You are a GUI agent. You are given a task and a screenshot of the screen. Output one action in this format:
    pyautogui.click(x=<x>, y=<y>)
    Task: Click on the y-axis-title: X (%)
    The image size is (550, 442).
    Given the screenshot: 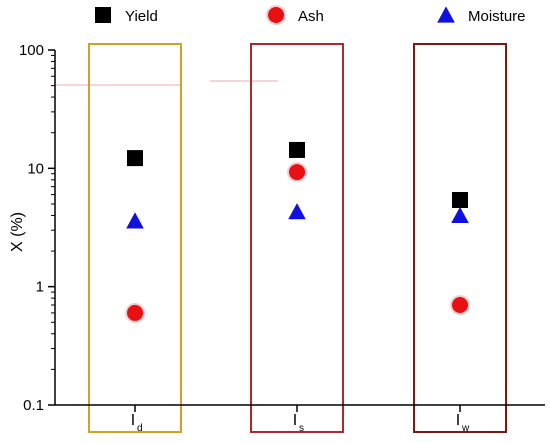 What is the action you would take?
    pyautogui.click(x=17, y=232)
    